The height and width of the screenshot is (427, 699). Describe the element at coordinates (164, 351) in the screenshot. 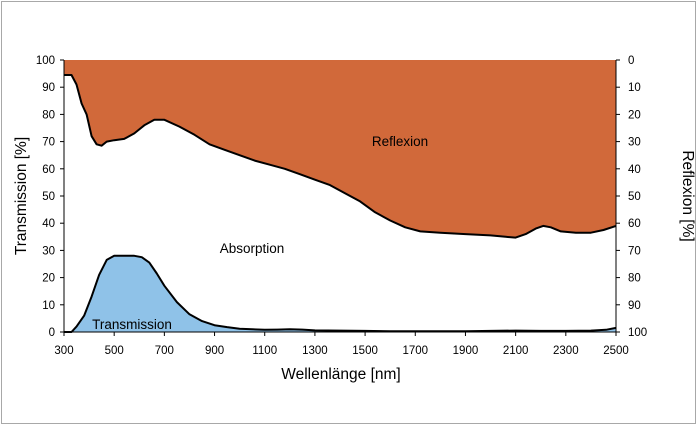

I see `x-tick-label: 700` at that location.